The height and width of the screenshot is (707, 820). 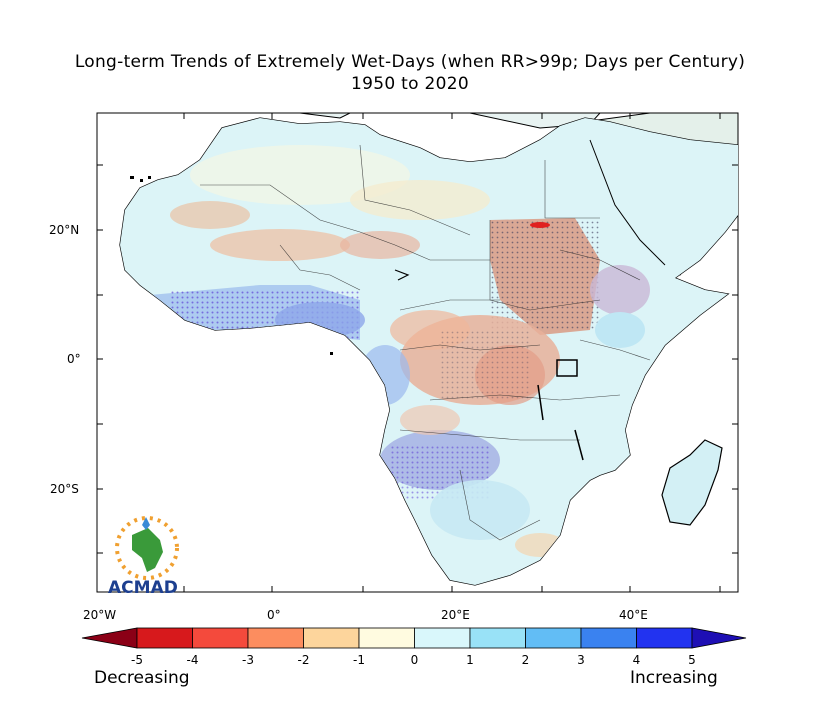 I want to click on decreasing-label: Decreasing, so click(x=142, y=678).